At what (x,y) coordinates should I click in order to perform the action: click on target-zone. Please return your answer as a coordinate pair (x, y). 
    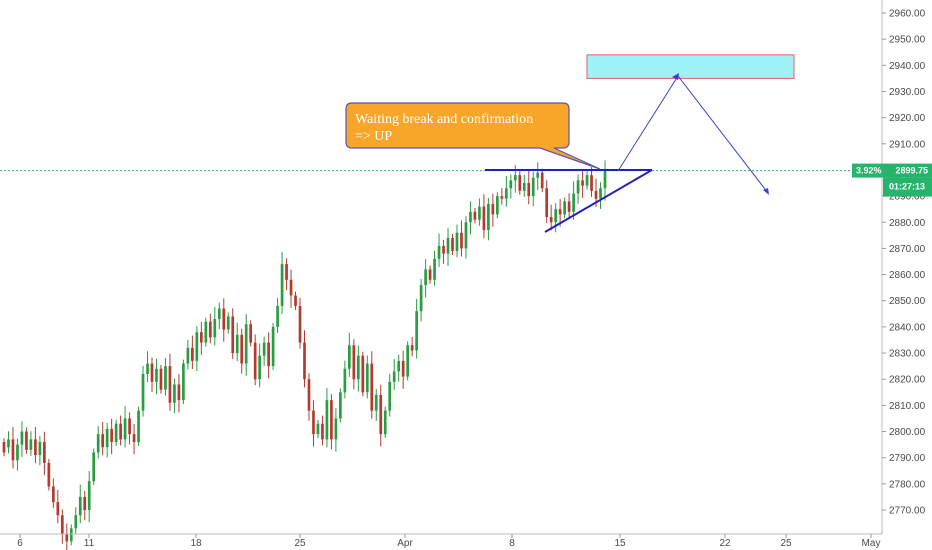
    Looking at the image, I should click on (690, 66).